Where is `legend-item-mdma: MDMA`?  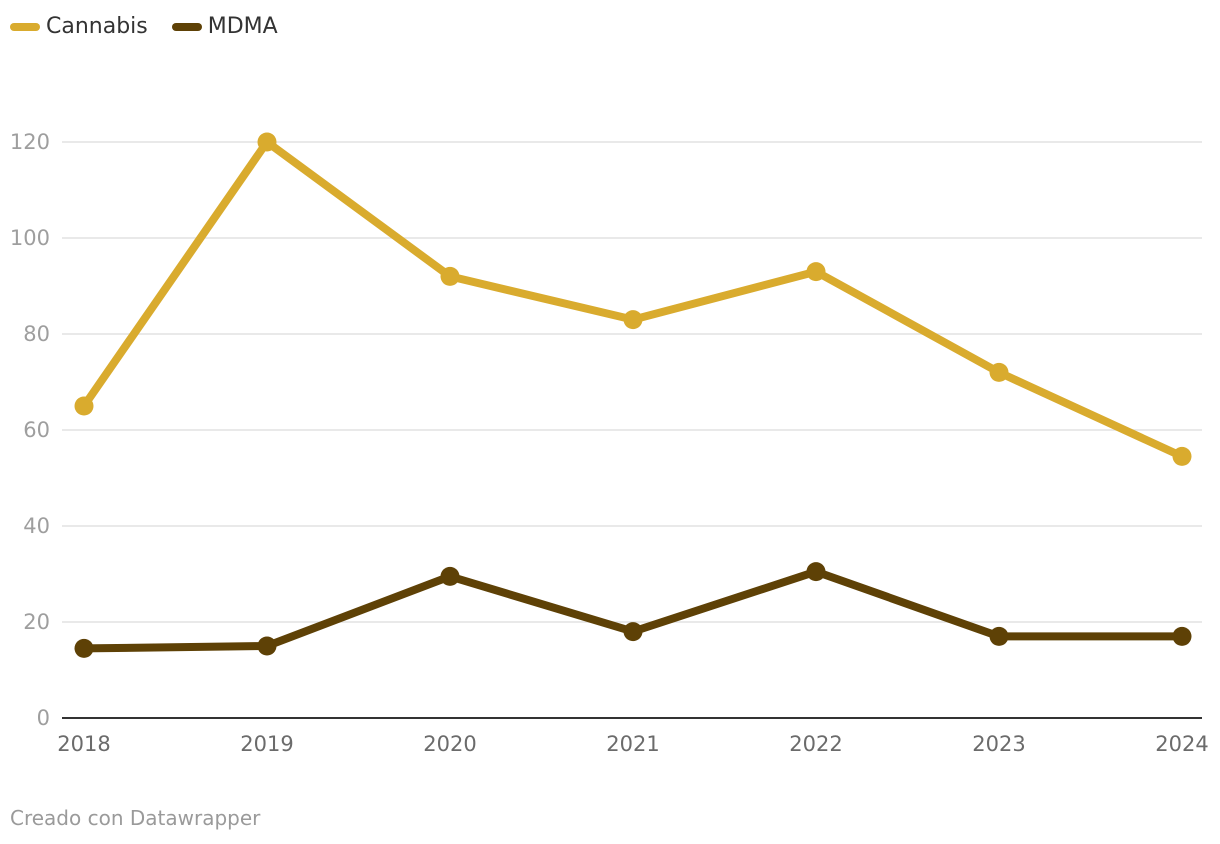
legend-item-mdma: MDMA is located at coordinates (224, 26).